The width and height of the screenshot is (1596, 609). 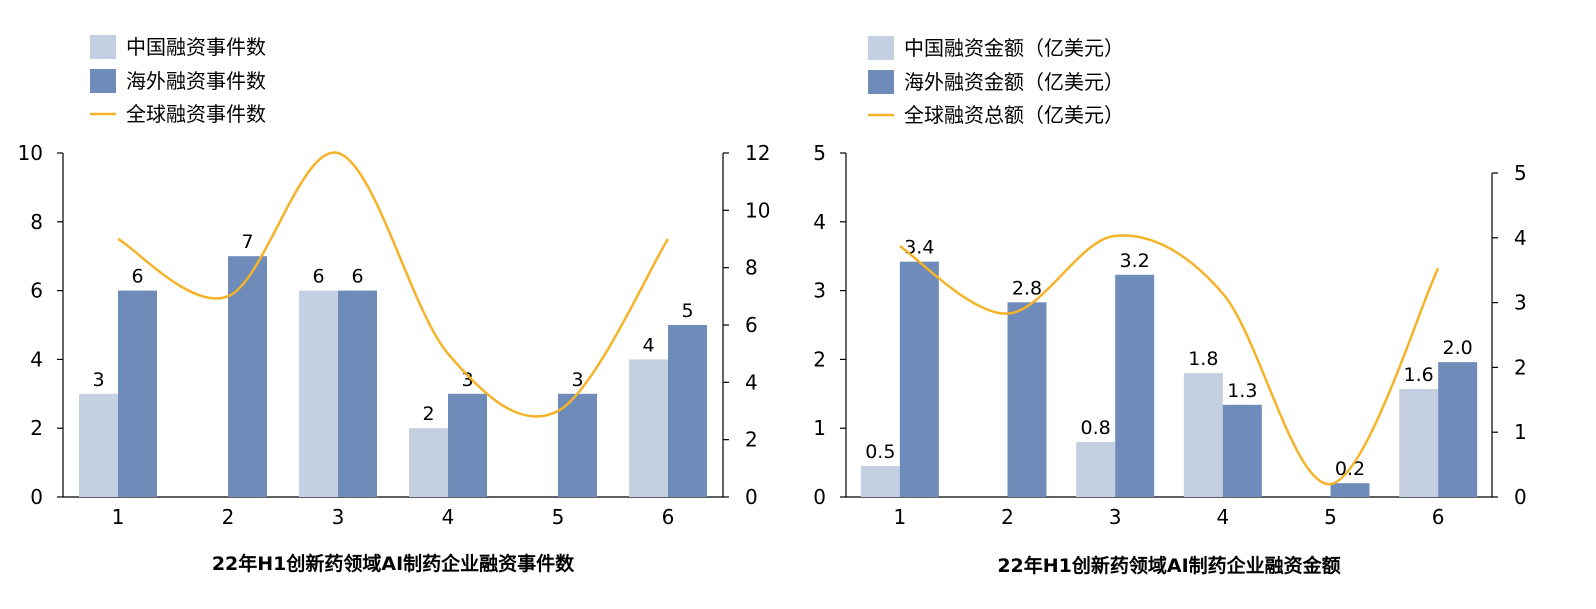 What do you see at coordinates (751, 325) in the screenshot?
I see `y-tick-label-right: 6` at bounding box center [751, 325].